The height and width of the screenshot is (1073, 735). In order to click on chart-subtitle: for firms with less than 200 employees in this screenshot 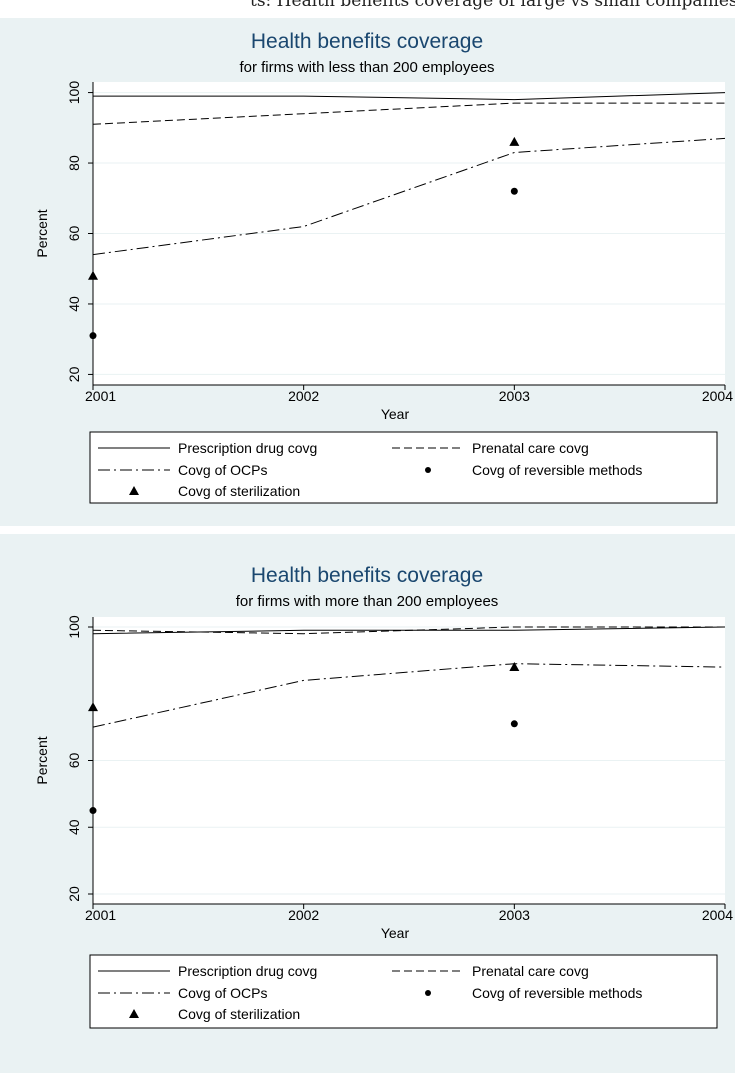, I will do `click(366, 67)`.